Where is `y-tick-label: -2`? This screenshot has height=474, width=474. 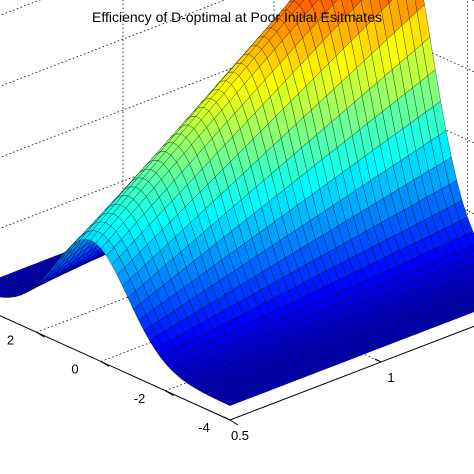 y-tick-label: -2 is located at coordinates (140, 398).